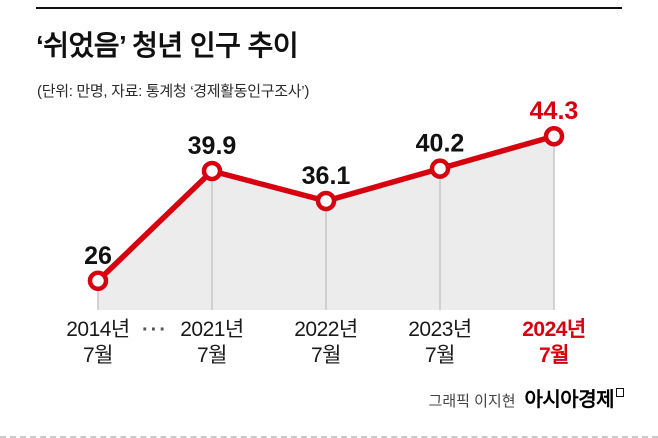  Describe the element at coordinates (329, 8) in the screenshot. I see `top-rule` at that location.